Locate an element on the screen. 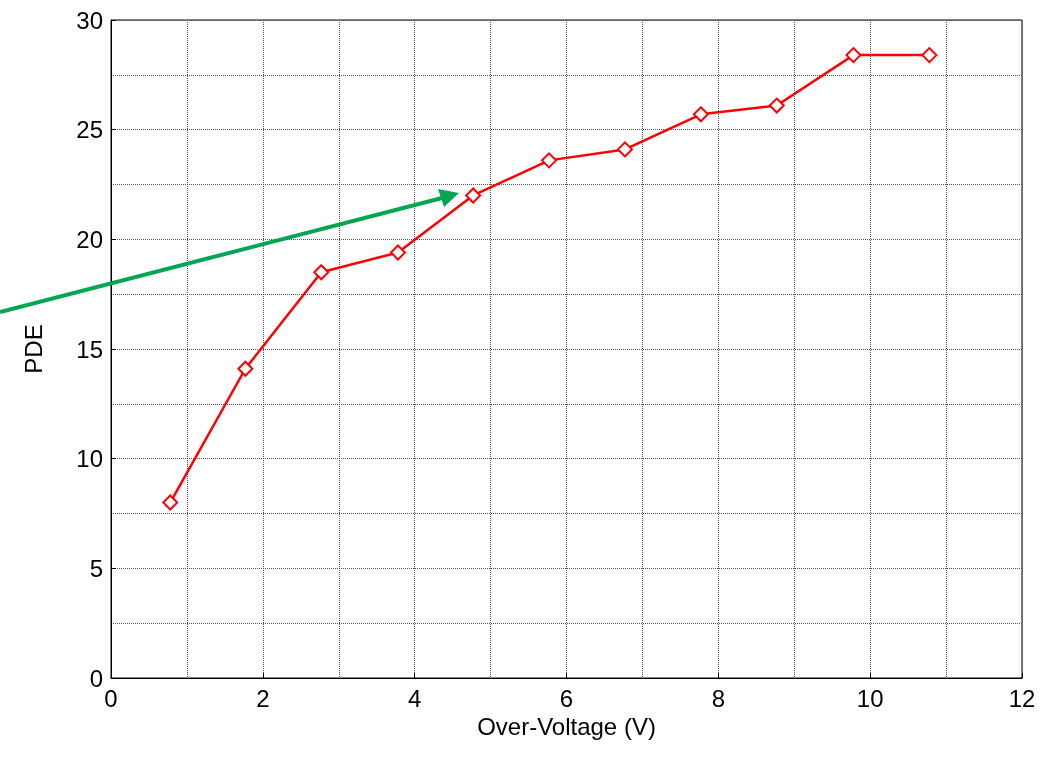  y-tick-label: 30 is located at coordinates (89, 20).